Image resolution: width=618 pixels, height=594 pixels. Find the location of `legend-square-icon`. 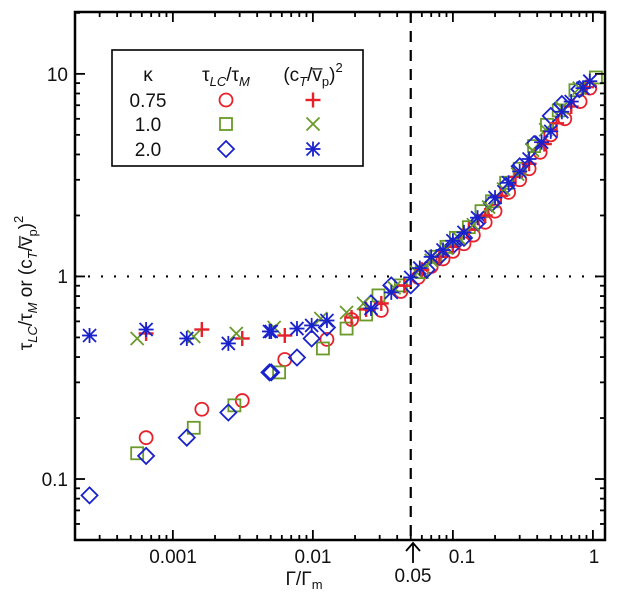

legend-square-icon is located at coordinates (226, 124).